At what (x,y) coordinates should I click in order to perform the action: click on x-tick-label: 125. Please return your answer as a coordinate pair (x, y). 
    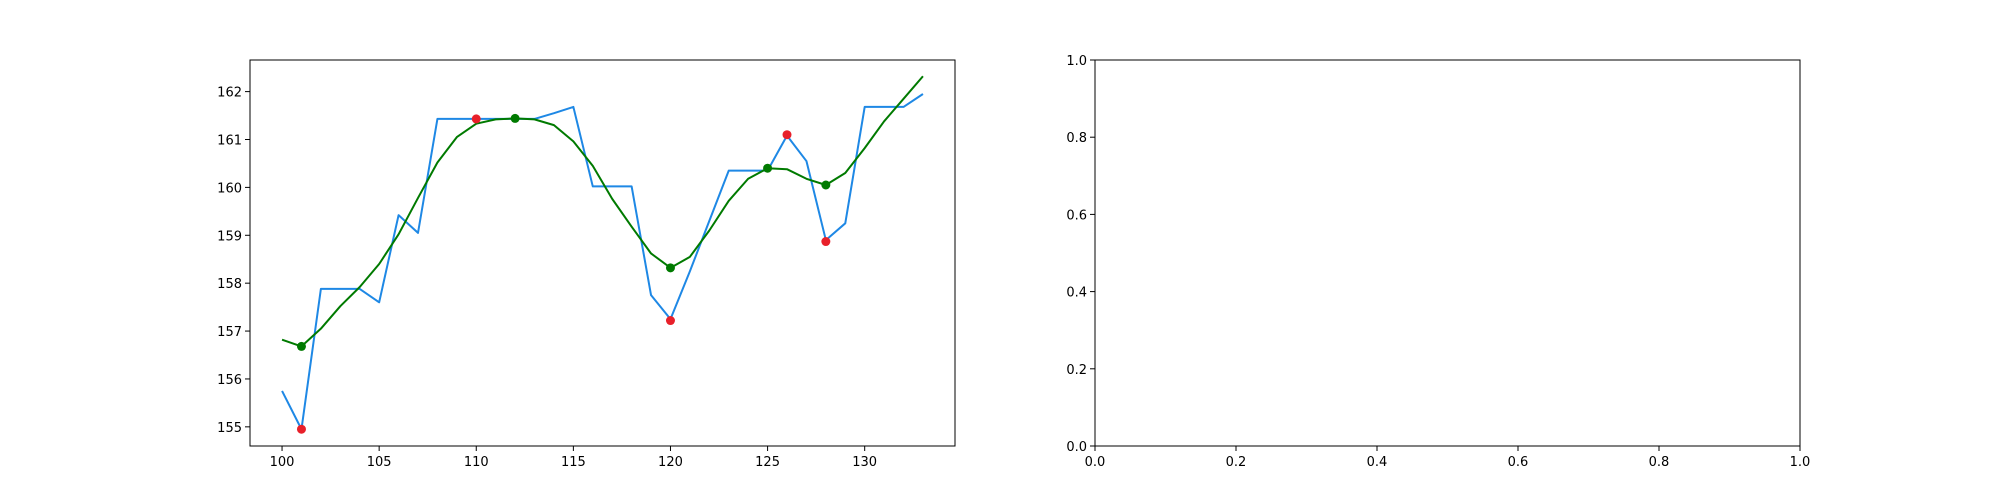
    Looking at the image, I should click on (767, 462).